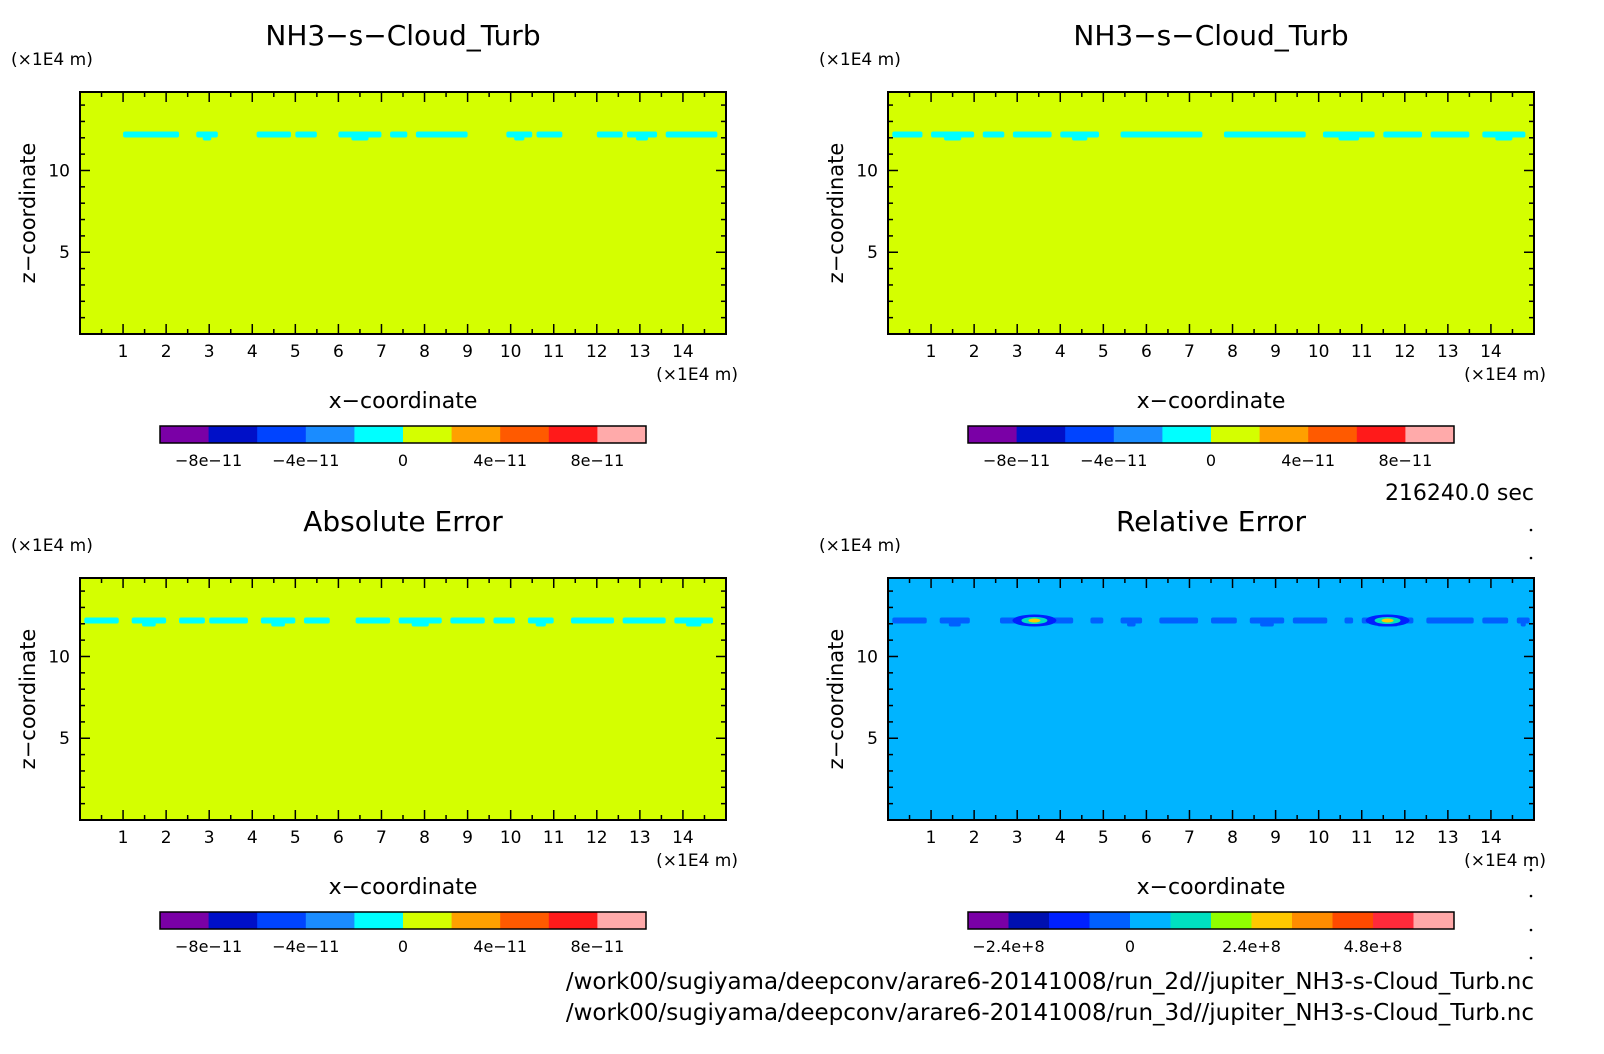 This screenshot has width=1604, height=1054. Describe the element at coordinates (500, 946) in the screenshot. I see `colorbar-tick-label: 4e−11` at that location.